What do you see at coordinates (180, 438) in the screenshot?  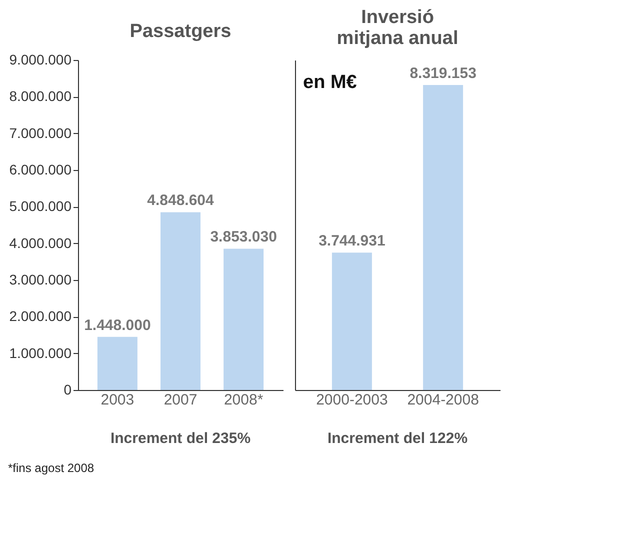 I see `text: Increment del 235%` at bounding box center [180, 438].